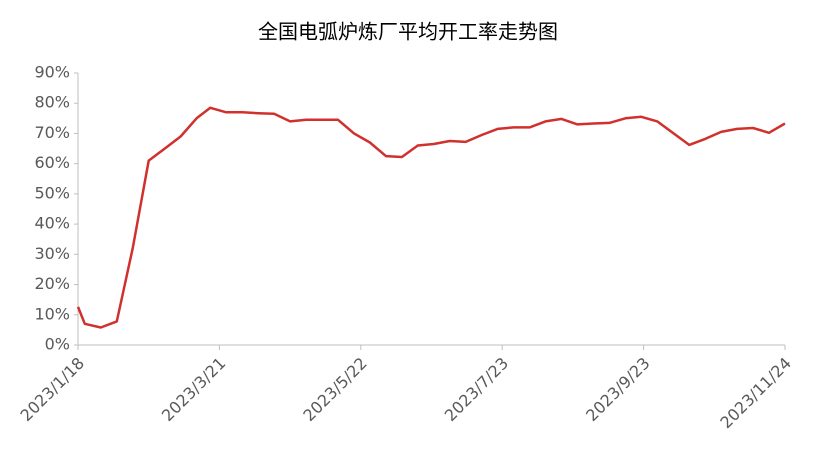 The height and width of the screenshot is (461, 816). I want to click on y-tick-label: 60%, so click(52, 162).